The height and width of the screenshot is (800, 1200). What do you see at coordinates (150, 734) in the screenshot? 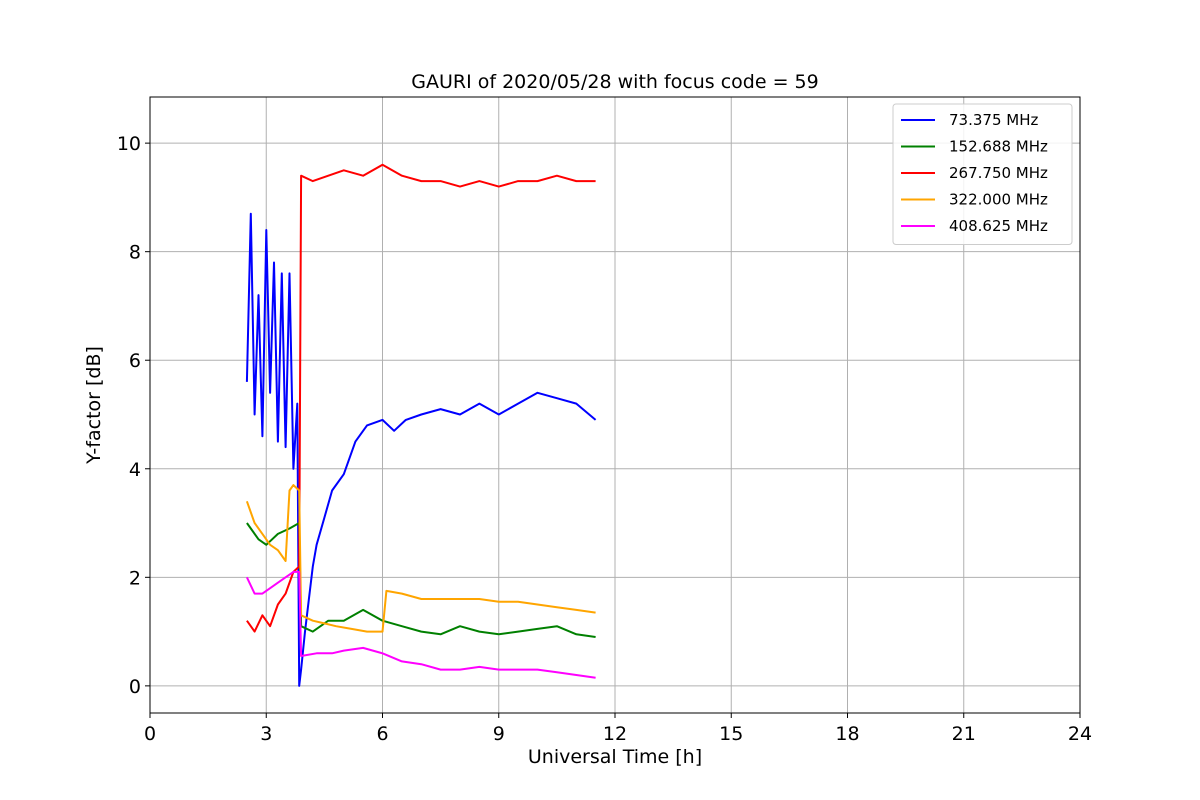
I see `x-tick-label: 0` at bounding box center [150, 734].